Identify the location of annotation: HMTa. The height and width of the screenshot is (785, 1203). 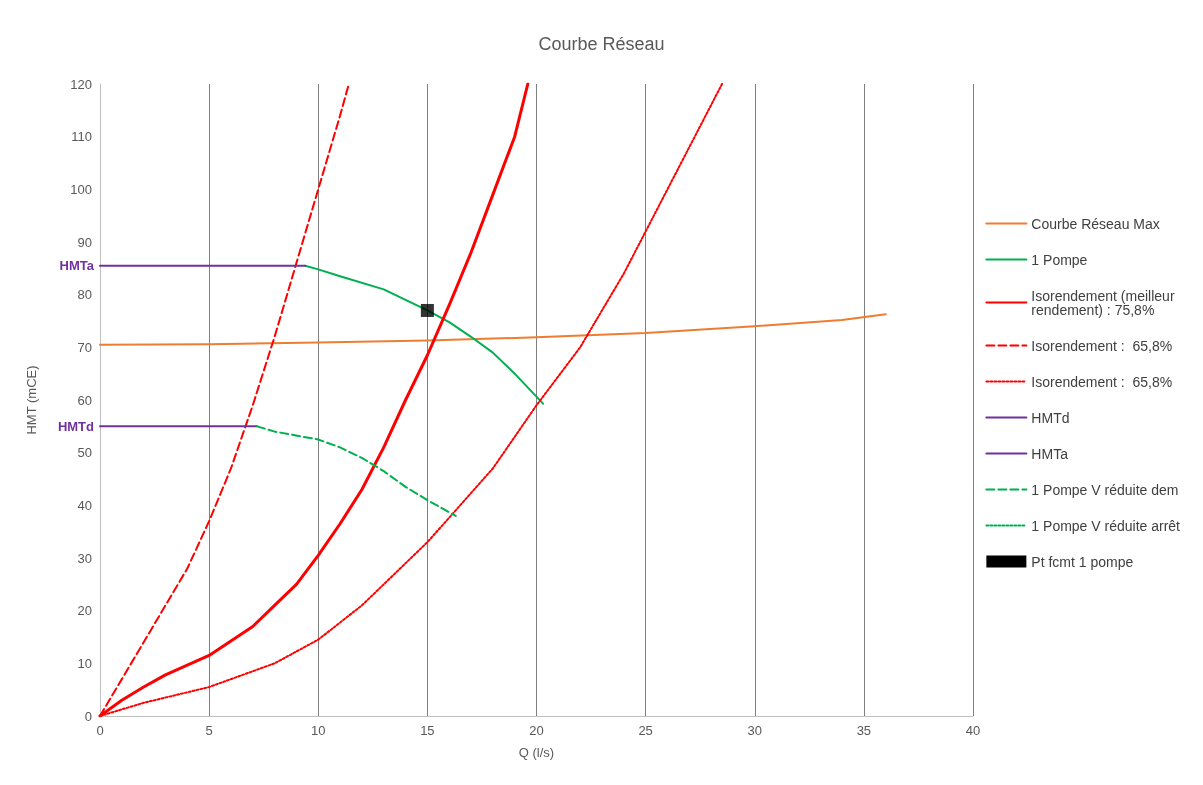
(77, 266).